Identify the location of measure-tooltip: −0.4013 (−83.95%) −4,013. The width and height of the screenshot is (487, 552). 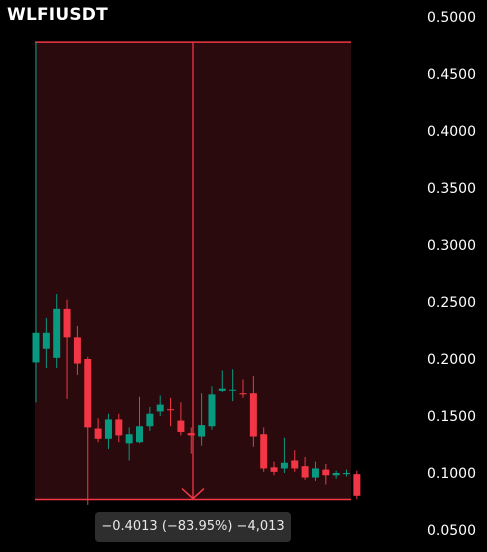
(193, 527).